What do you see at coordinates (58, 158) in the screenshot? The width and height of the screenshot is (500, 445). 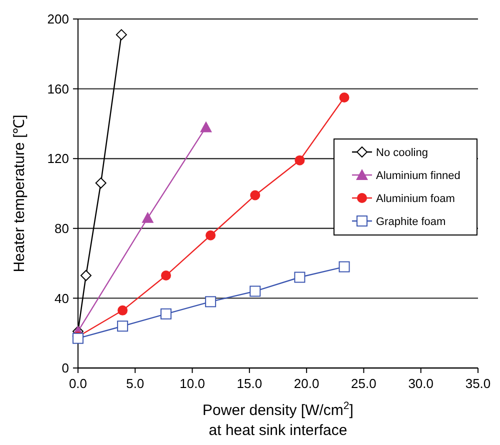 I see `y-tick-label: 120` at bounding box center [58, 158].